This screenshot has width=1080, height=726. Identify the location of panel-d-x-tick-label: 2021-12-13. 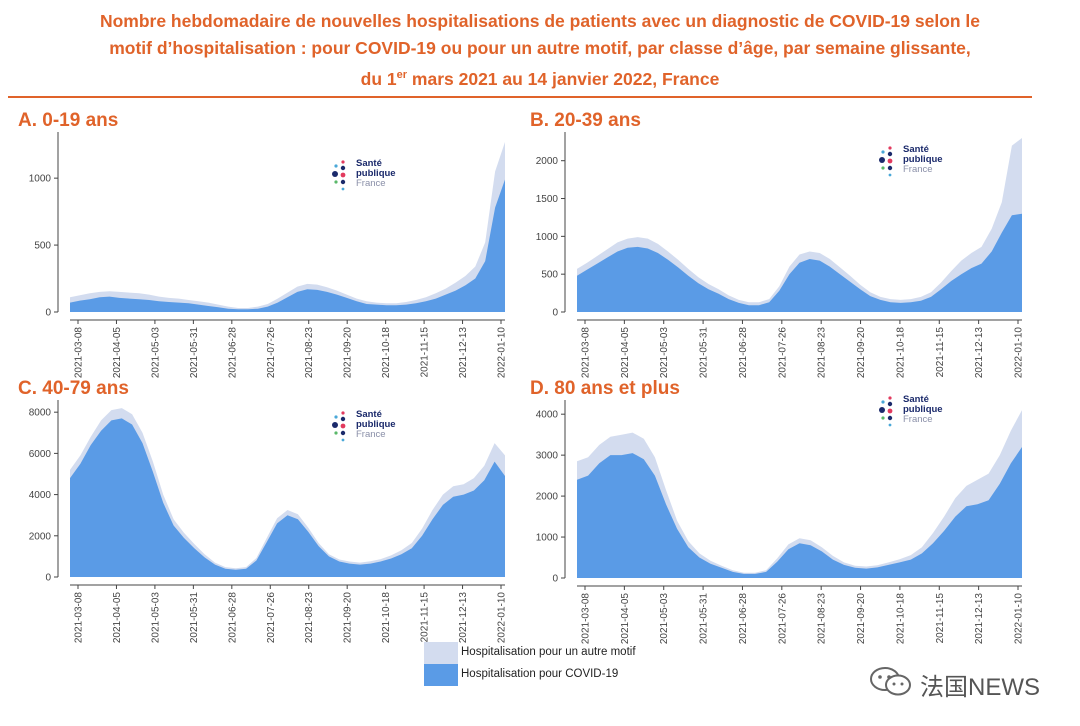
(979, 619).